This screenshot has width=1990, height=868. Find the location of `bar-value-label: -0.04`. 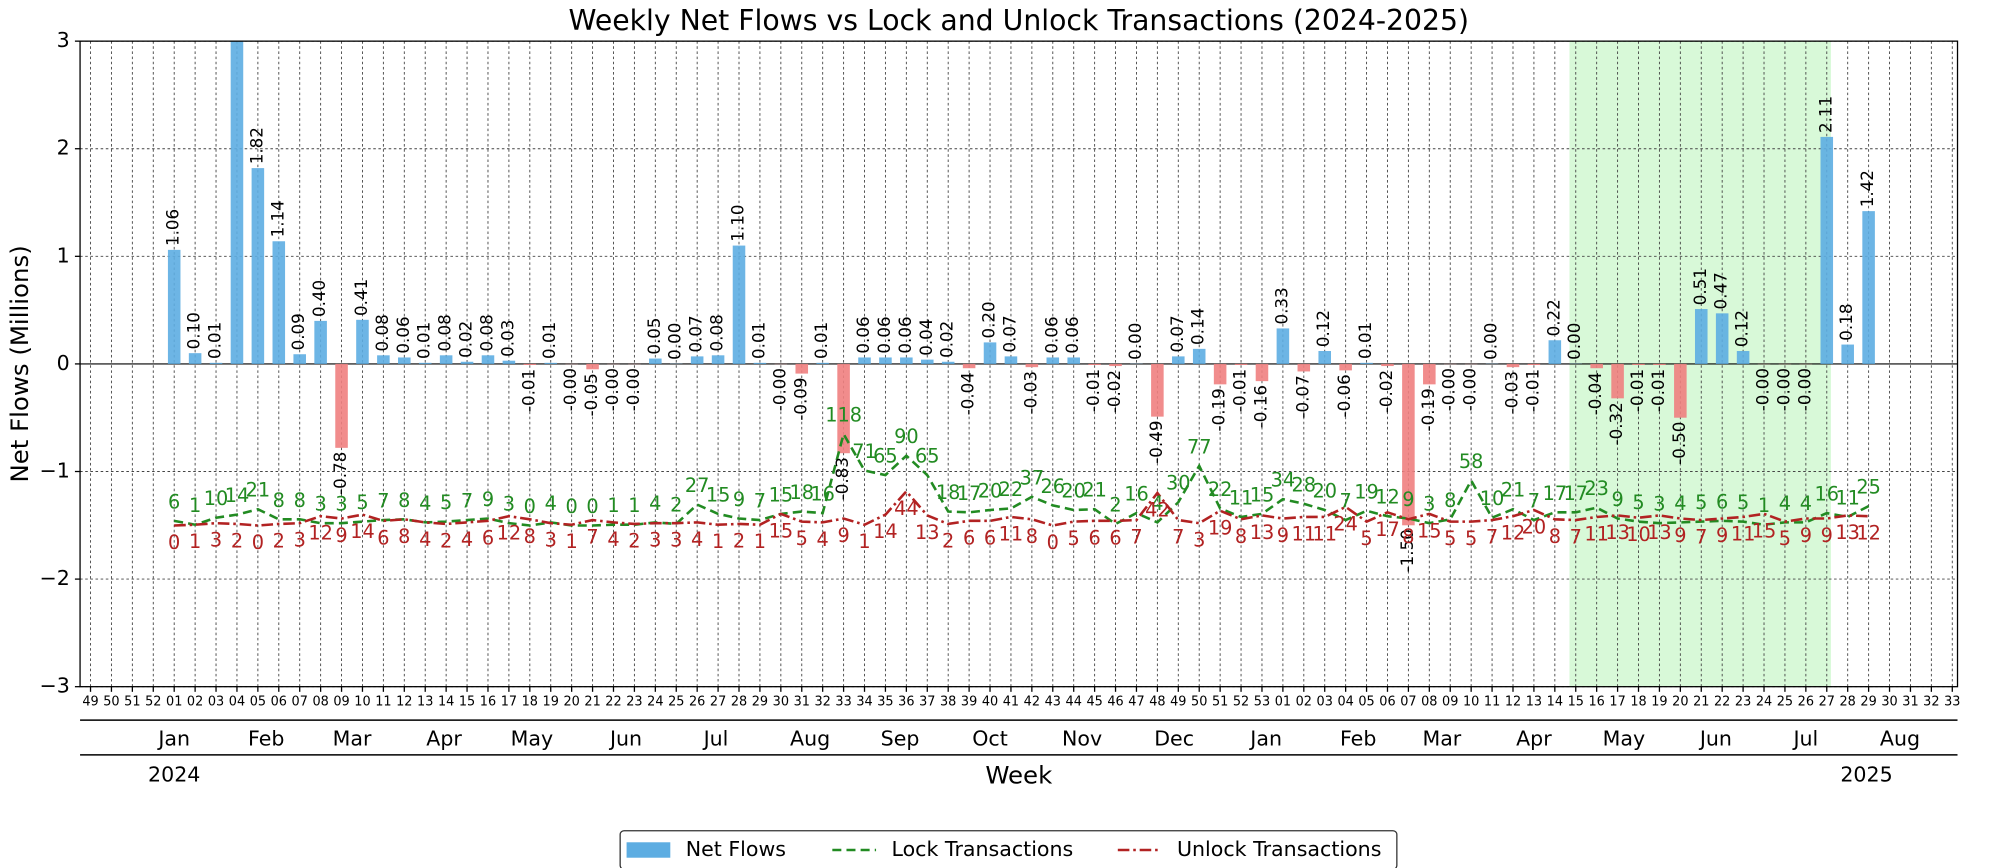

bar-value-label: -0.04 is located at coordinates (968, 393).